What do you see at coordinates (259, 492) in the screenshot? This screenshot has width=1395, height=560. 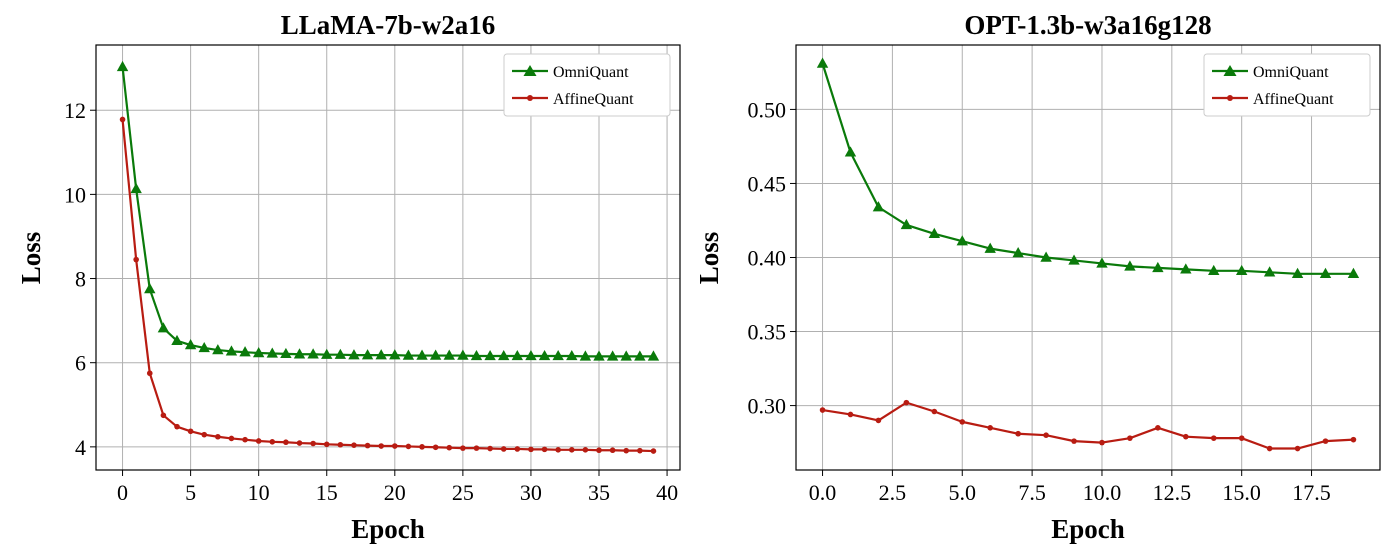 I see `x-tick-label: 10` at bounding box center [259, 492].